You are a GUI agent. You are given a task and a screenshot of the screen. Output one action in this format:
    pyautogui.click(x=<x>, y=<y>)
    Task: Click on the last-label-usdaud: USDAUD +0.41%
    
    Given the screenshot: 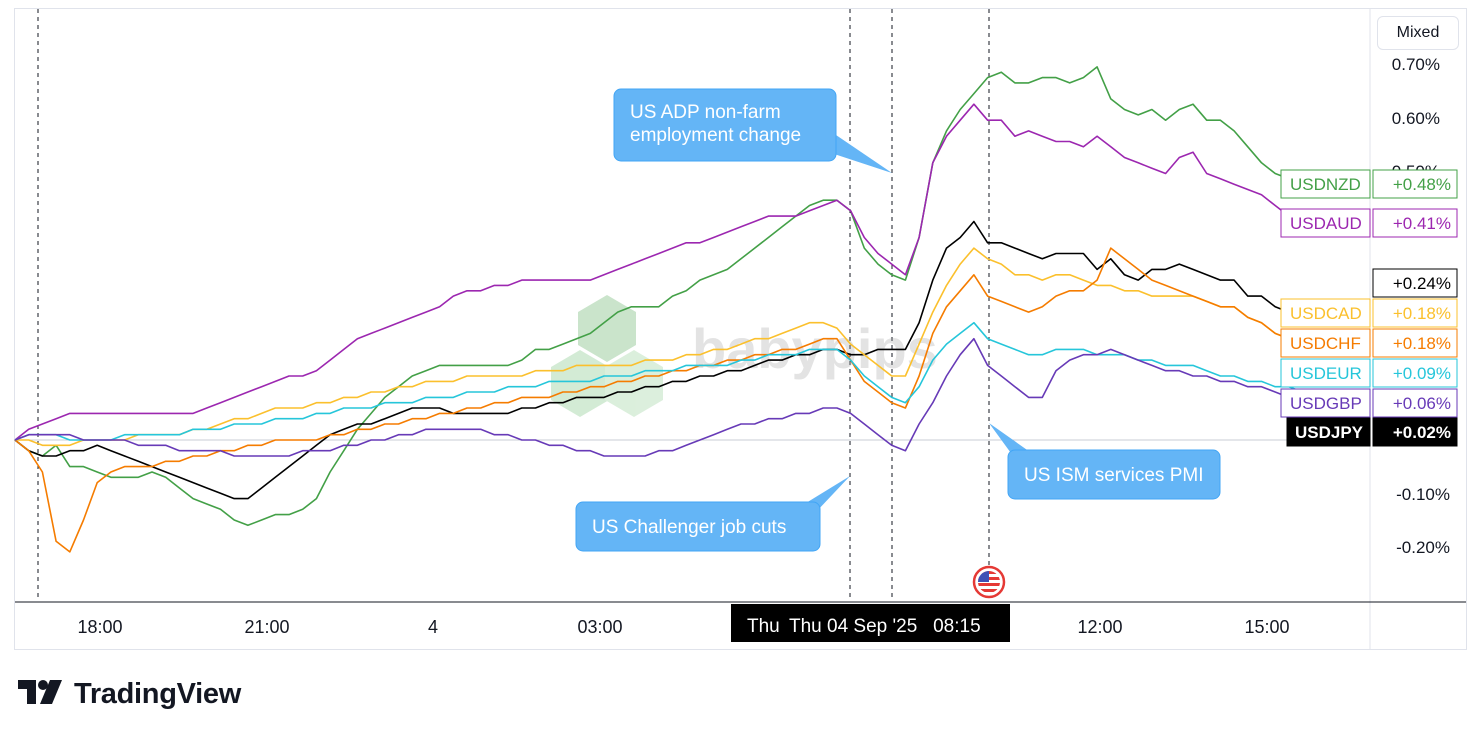 What is the action you would take?
    pyautogui.click(x=1369, y=223)
    